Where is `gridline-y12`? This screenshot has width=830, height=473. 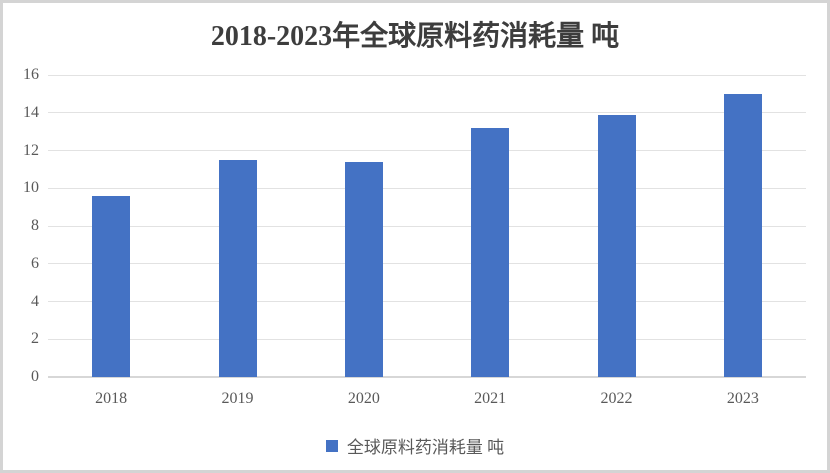 gridline-y12 is located at coordinates (427, 150).